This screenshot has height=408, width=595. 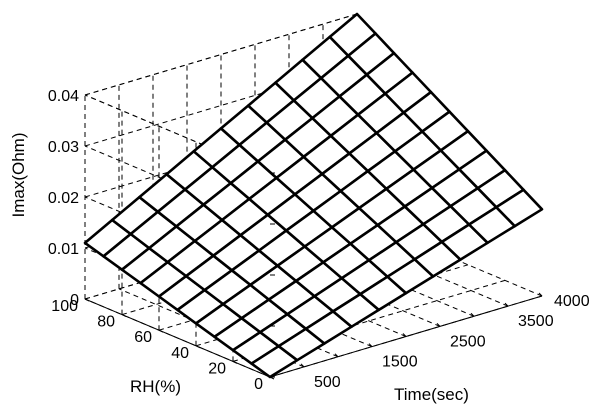 I want to click on x-tick-label: 3500, so click(x=536, y=321).